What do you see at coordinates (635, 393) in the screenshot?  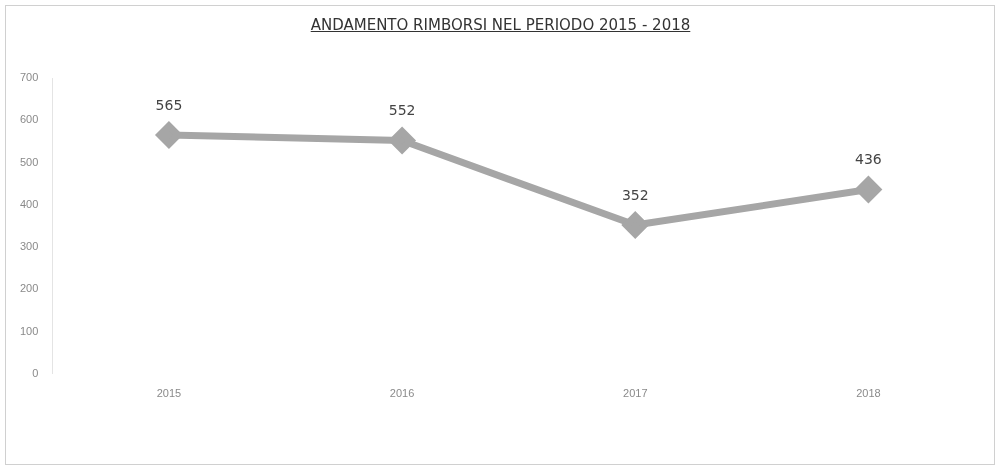 I see `x-tick-label: 2017` at bounding box center [635, 393].